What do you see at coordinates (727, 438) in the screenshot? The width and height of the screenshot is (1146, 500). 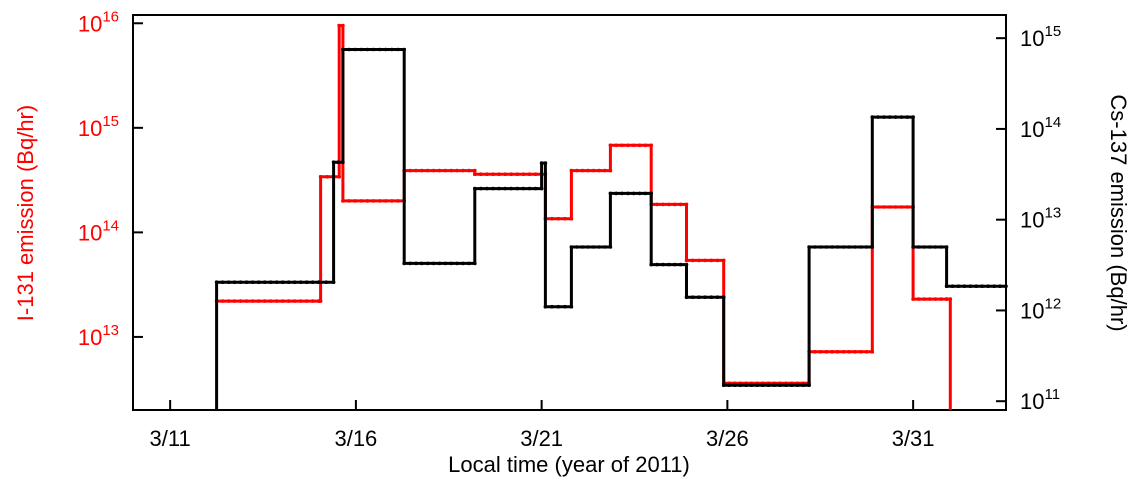 I see `x-tick-label: 3/26` at bounding box center [727, 438].